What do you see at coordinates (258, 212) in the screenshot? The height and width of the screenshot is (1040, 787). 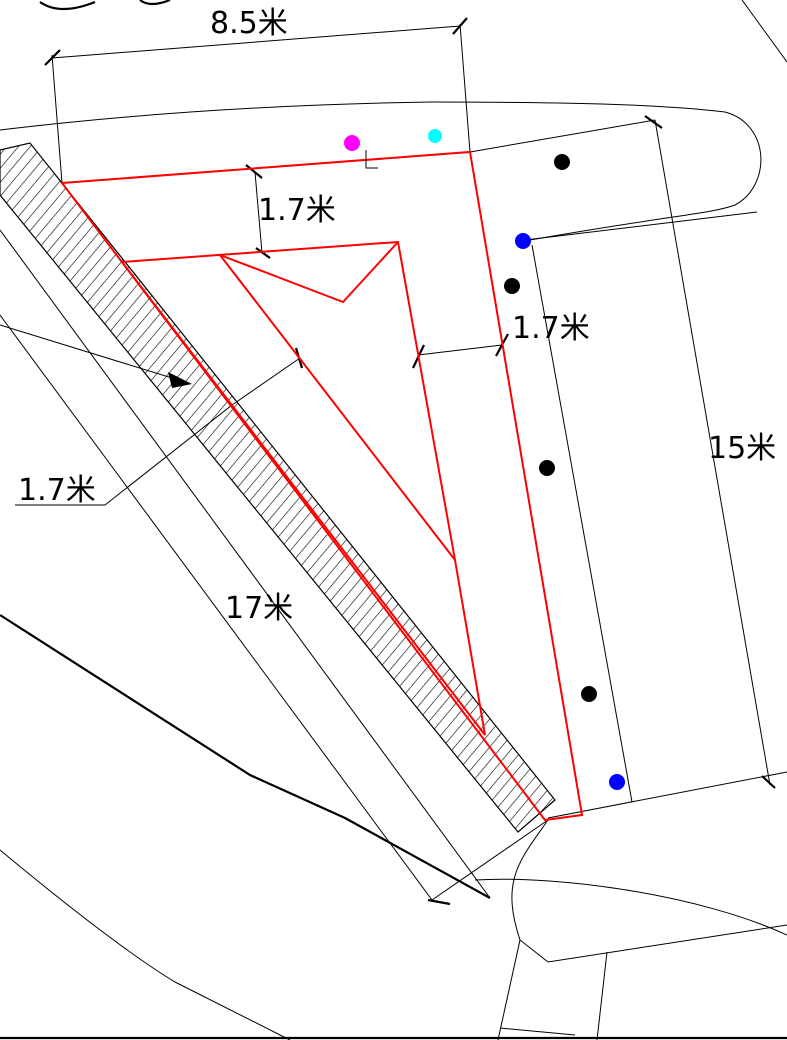 I see `dim-17a-line` at bounding box center [258, 212].